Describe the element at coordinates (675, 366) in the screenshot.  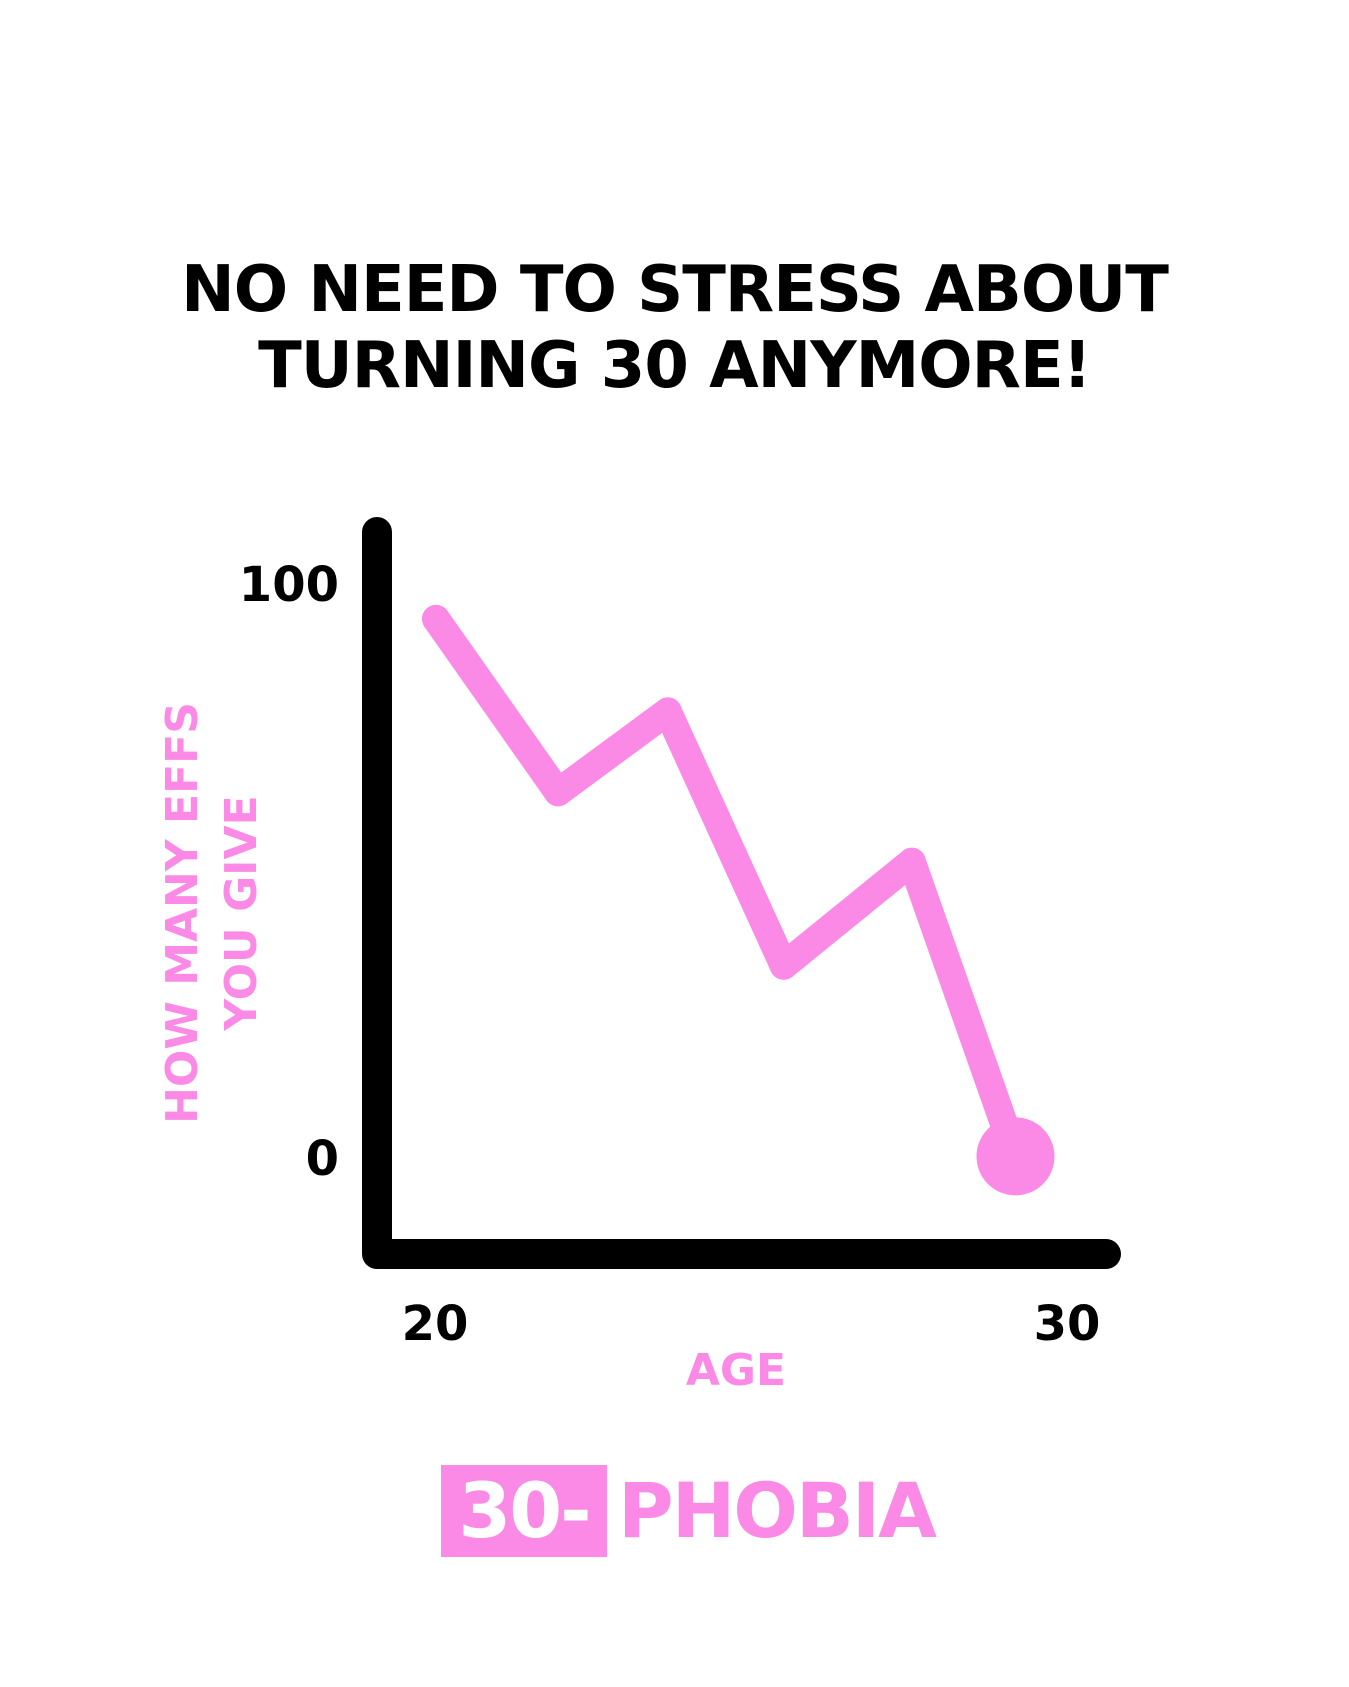
I see `title-line-2: TURNING 30 ANYMORE!` at that location.